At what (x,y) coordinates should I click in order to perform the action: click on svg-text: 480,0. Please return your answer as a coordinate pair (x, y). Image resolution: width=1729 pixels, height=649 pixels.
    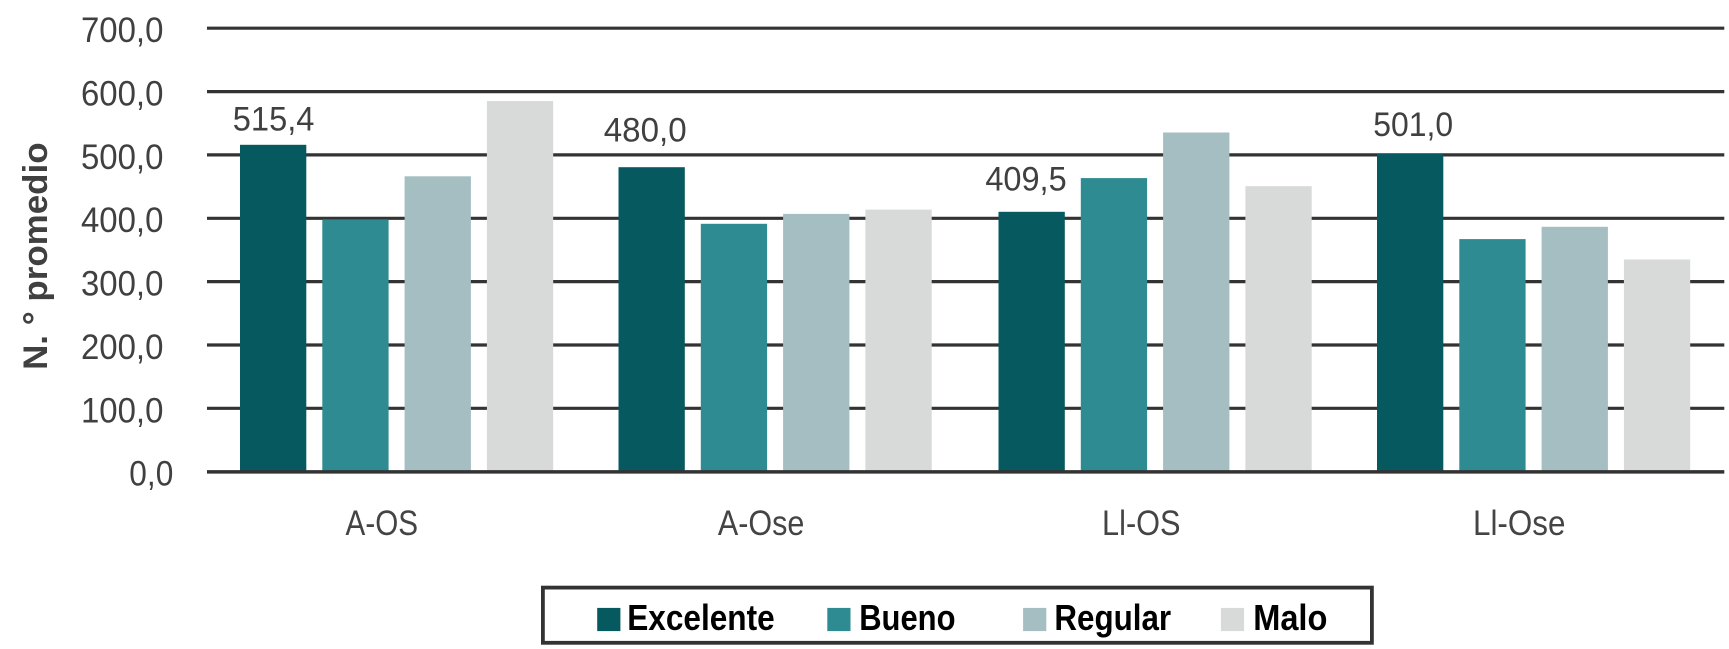
    Looking at the image, I should click on (645, 131).